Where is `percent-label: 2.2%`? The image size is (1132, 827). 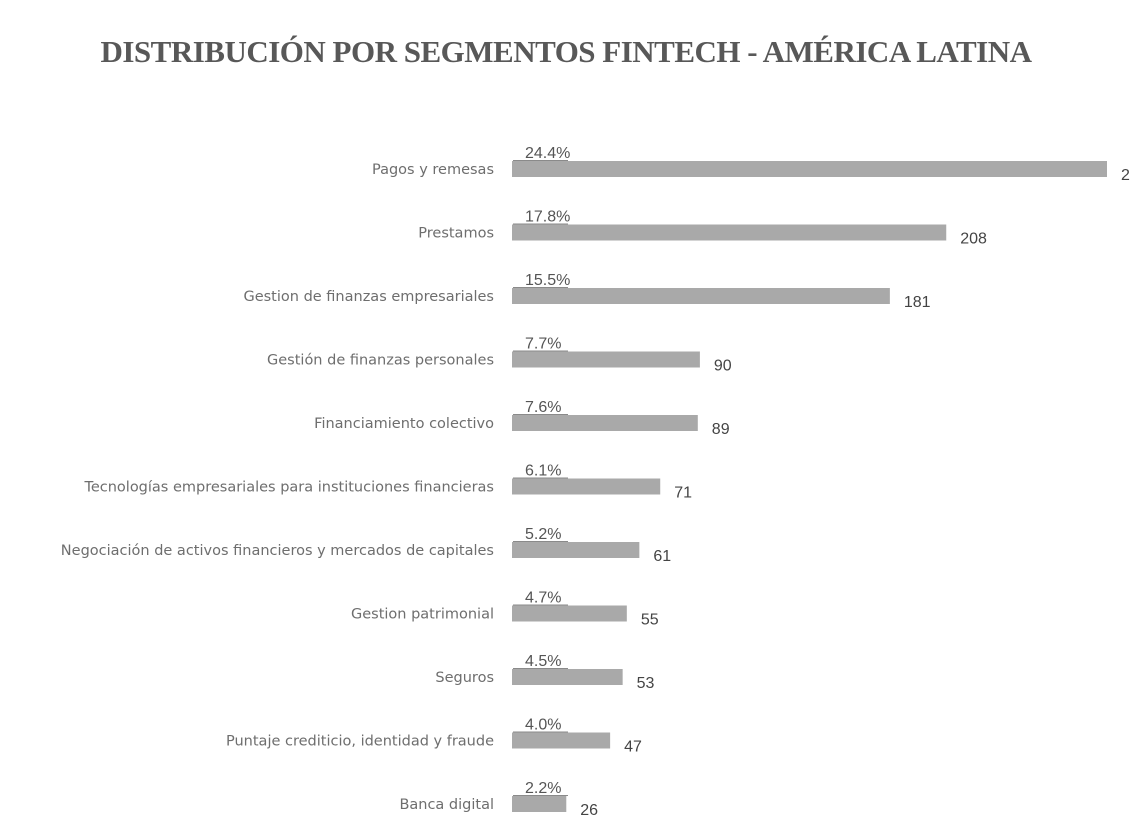
percent-label: 2.2% is located at coordinates (543, 788).